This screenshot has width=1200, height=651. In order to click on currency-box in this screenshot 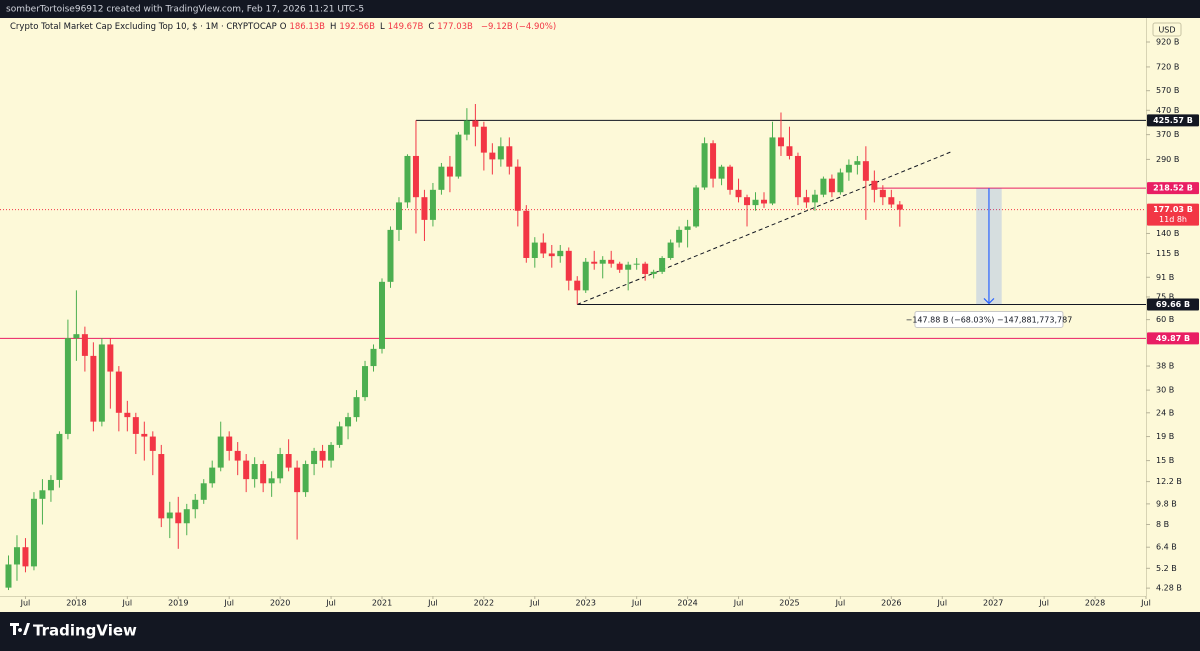, I will do `click(1167, 29)`.